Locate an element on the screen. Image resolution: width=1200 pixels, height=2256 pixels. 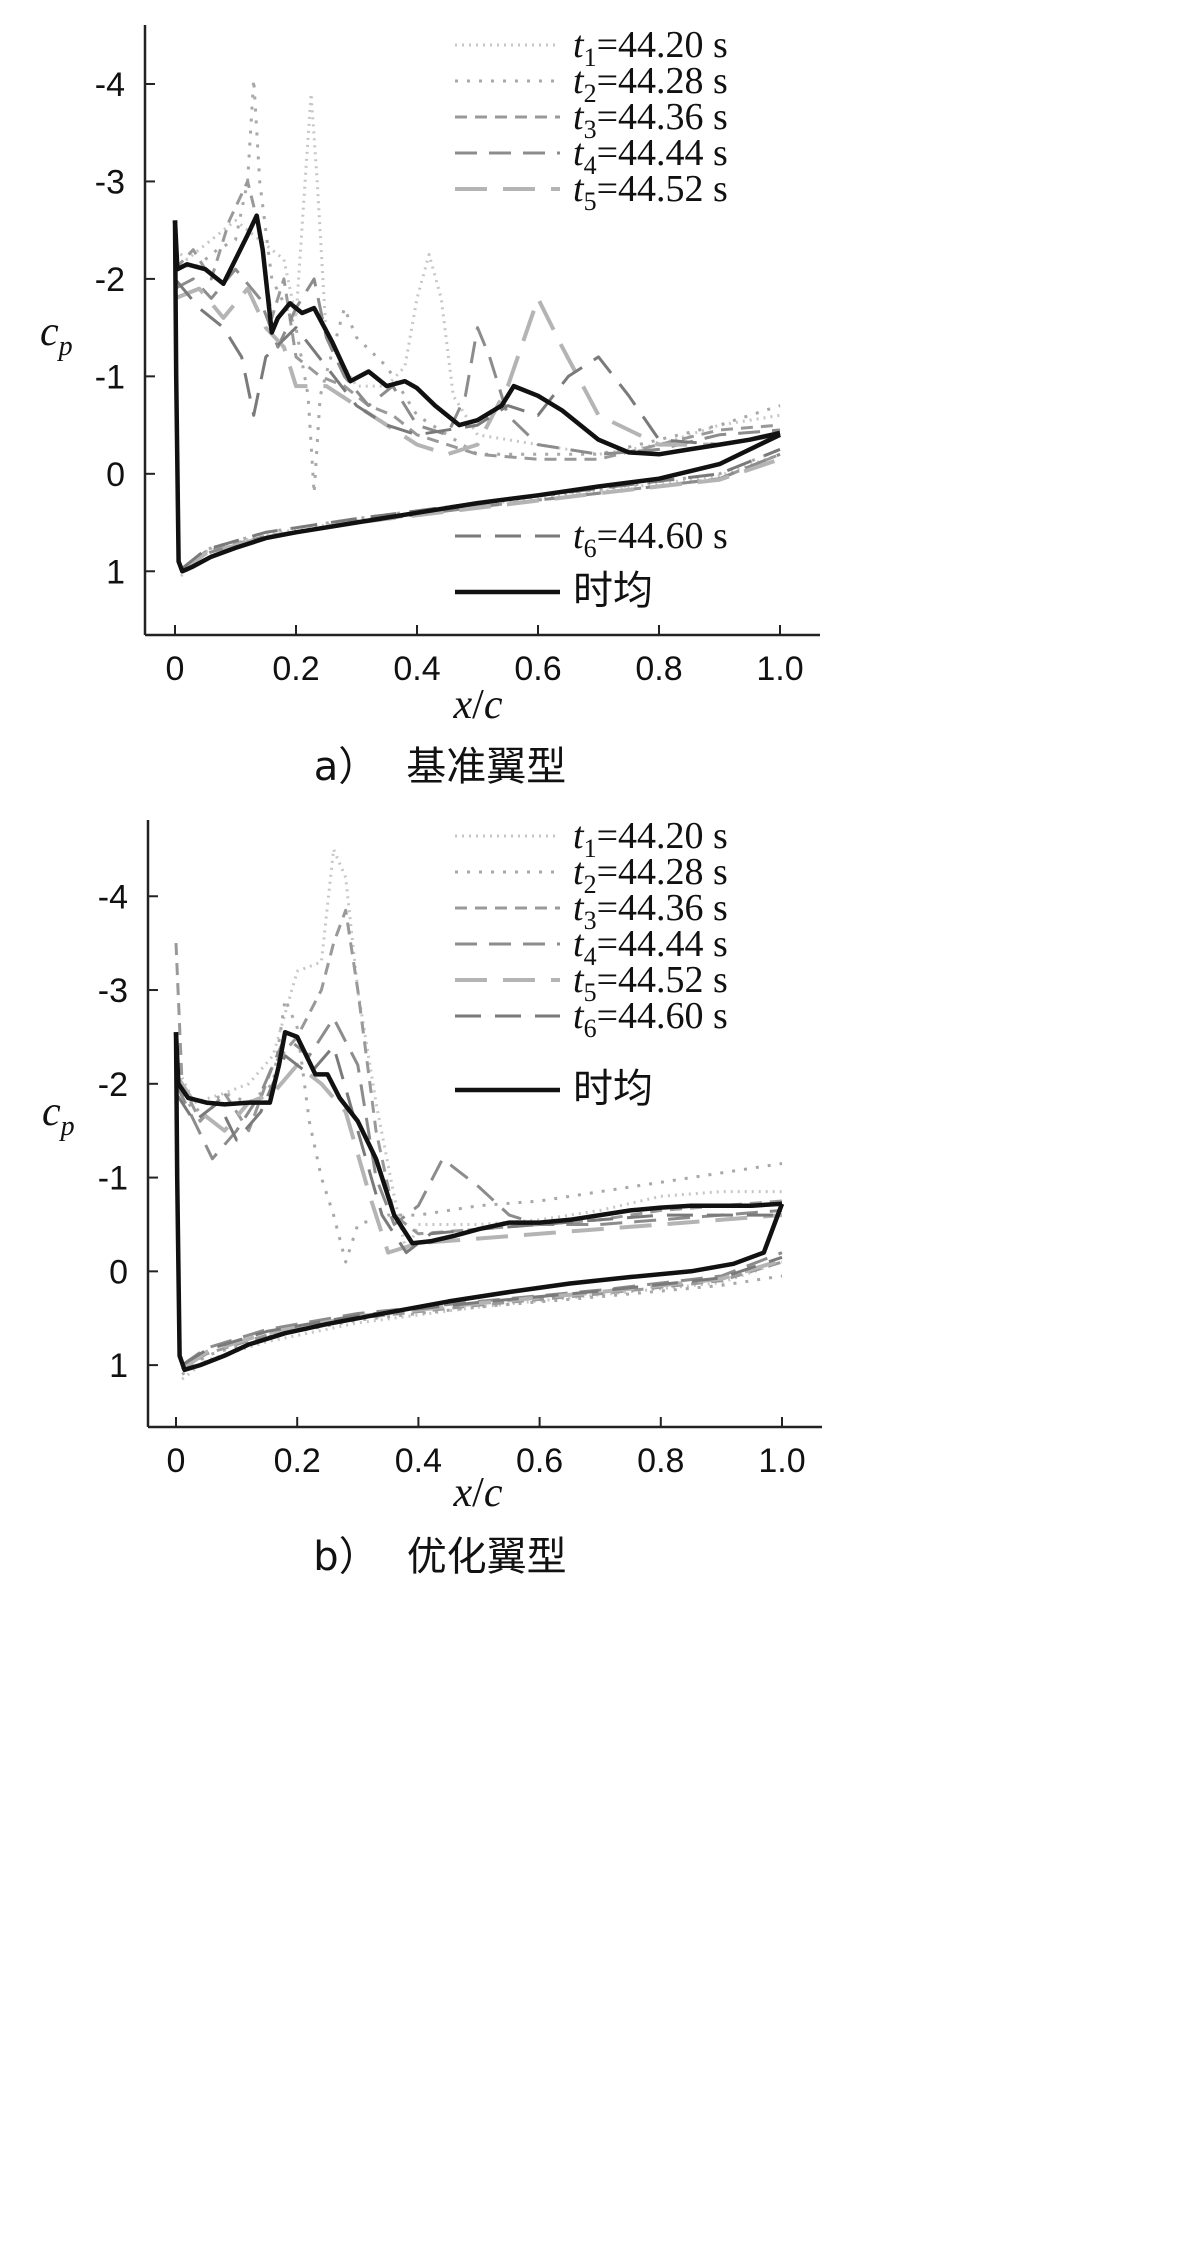
series-4-upper-line is located at coordinates (478, 1121).